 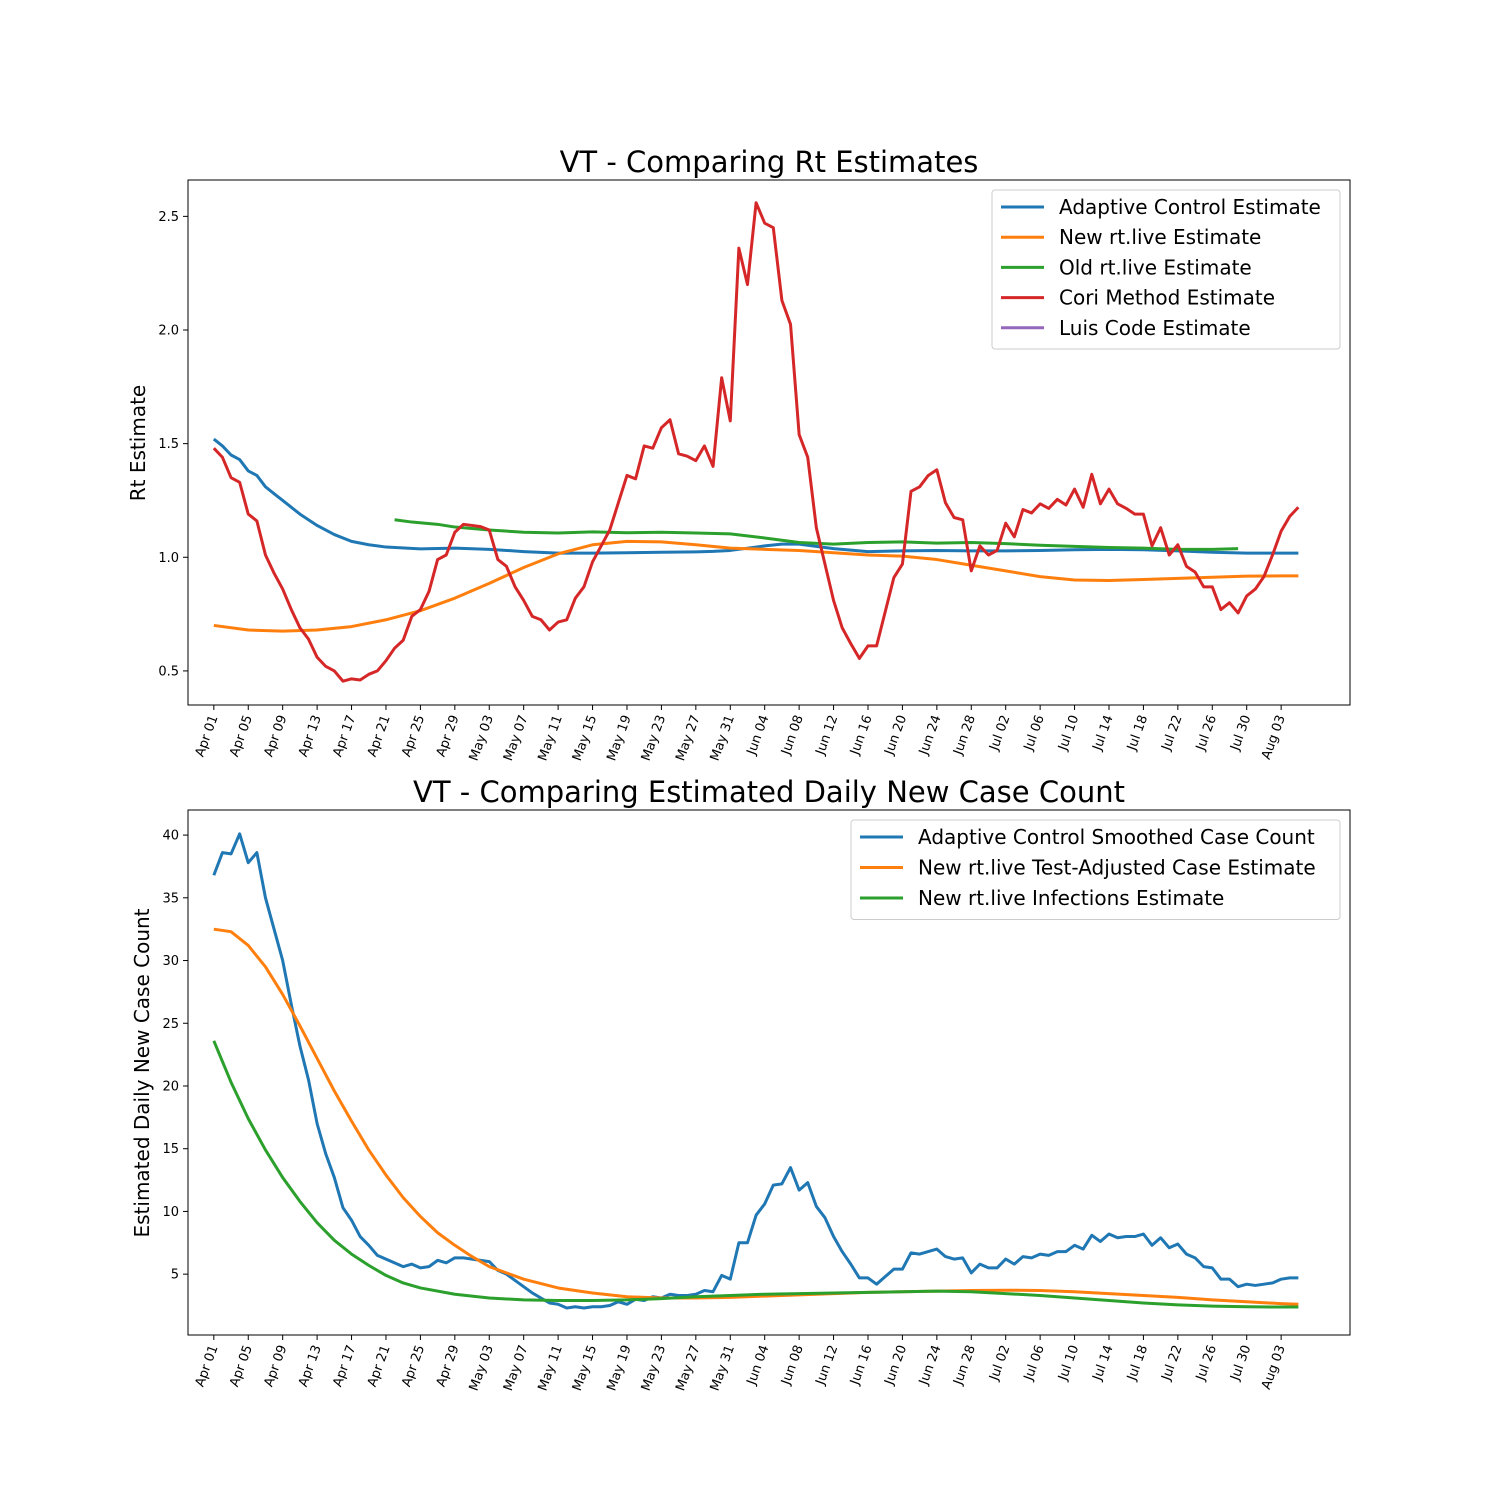 I want to click on y-tick-label: 15, so click(x=170, y=1149).